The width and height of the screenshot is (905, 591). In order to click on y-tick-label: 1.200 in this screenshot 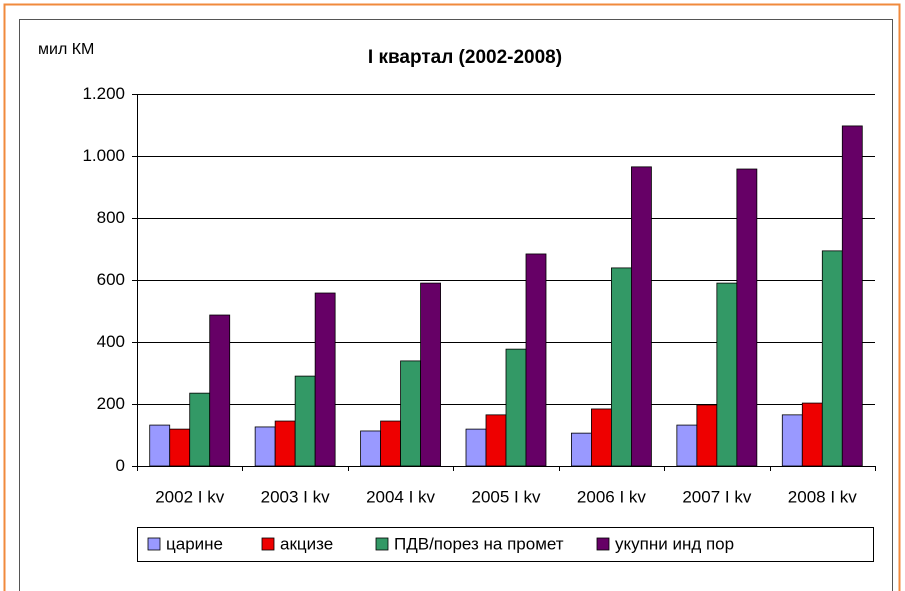, I will do `click(103, 93)`.